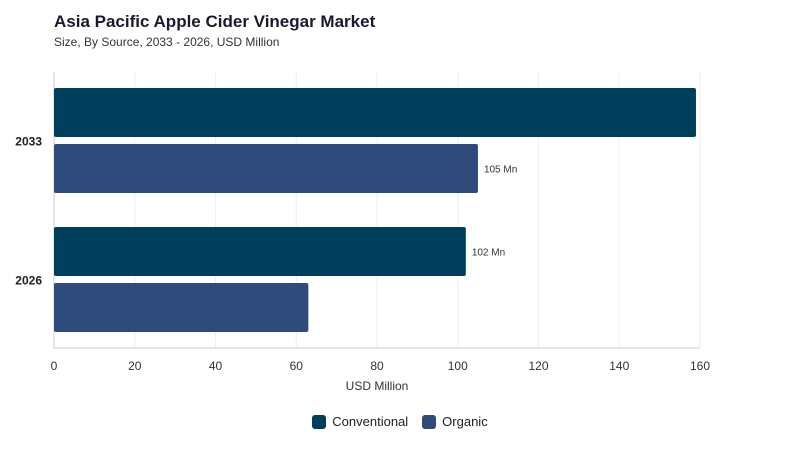 The width and height of the screenshot is (800, 450). What do you see at coordinates (700, 366) in the screenshot?
I see `x-tick-label-160: 160` at bounding box center [700, 366].